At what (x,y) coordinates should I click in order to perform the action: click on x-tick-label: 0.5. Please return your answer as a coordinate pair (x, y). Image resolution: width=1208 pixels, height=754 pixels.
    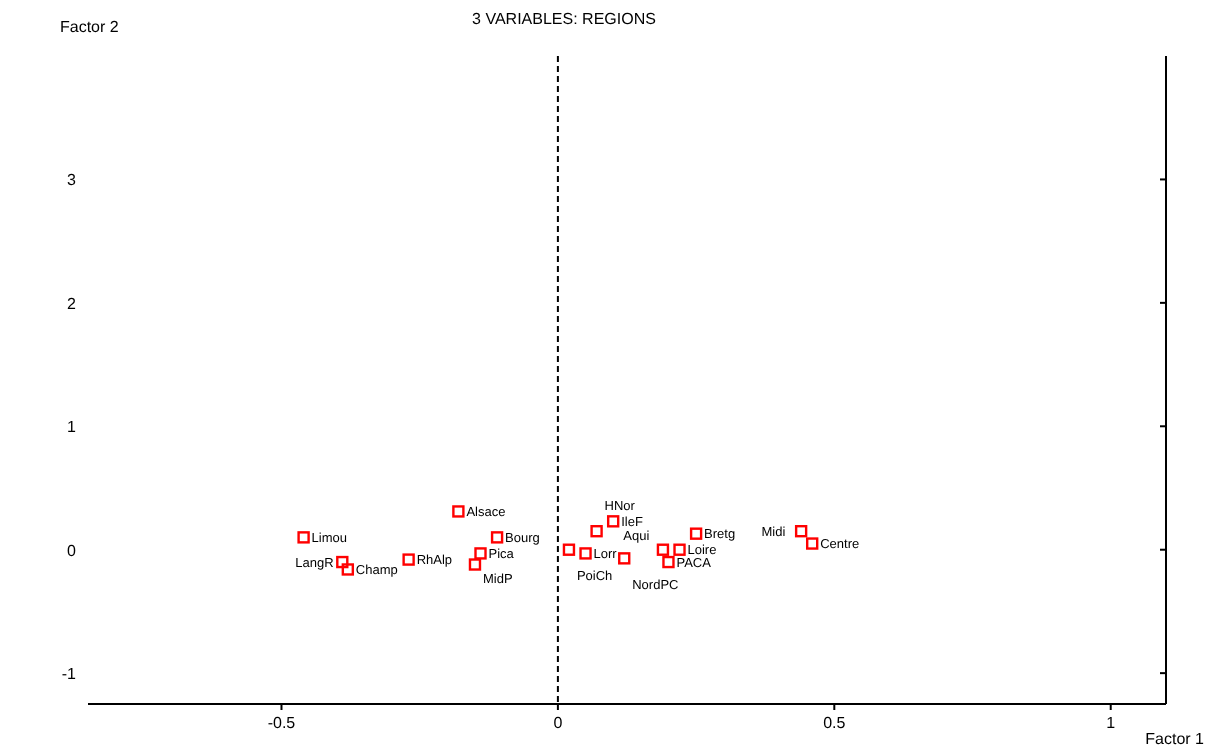
    Looking at the image, I should click on (835, 723).